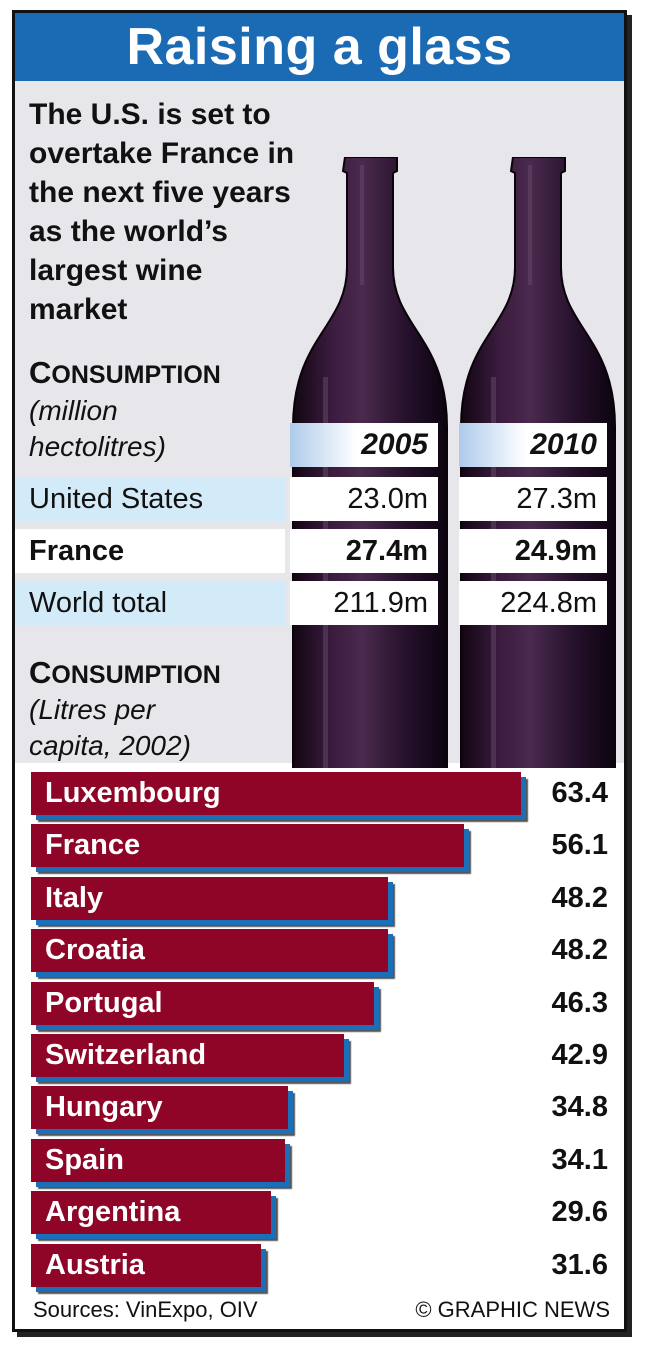 The height and width of the screenshot is (1346, 650). Describe the element at coordinates (579, 1264) in the screenshot. I see `bar-value-austria: 31.6` at that location.